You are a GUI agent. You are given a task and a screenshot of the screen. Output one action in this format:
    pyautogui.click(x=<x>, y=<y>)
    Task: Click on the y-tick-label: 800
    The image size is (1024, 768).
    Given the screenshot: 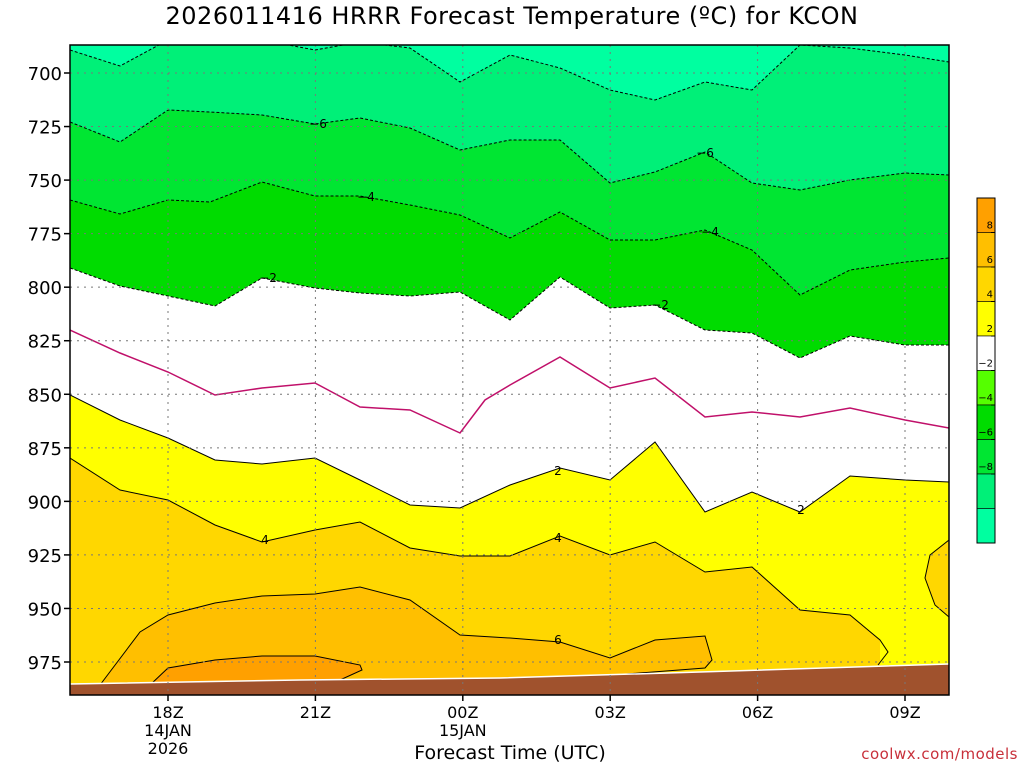 What is the action you would take?
    pyautogui.click(x=45, y=288)
    